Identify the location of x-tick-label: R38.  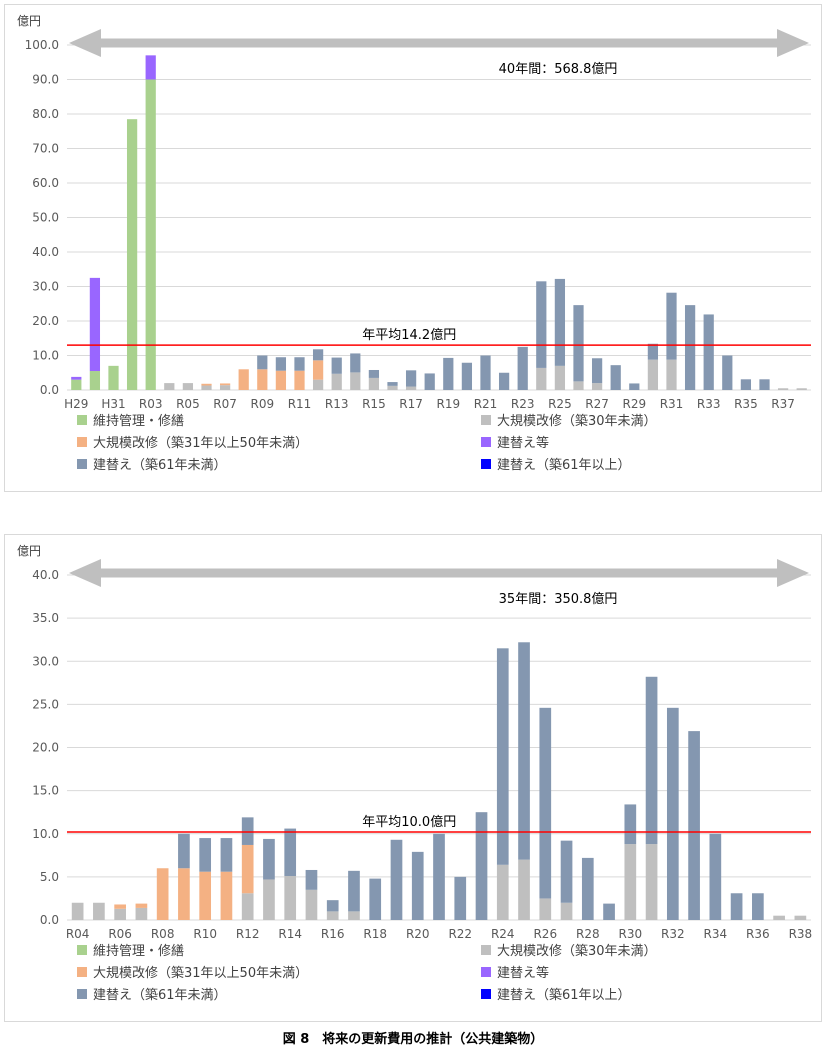
(801, 934).